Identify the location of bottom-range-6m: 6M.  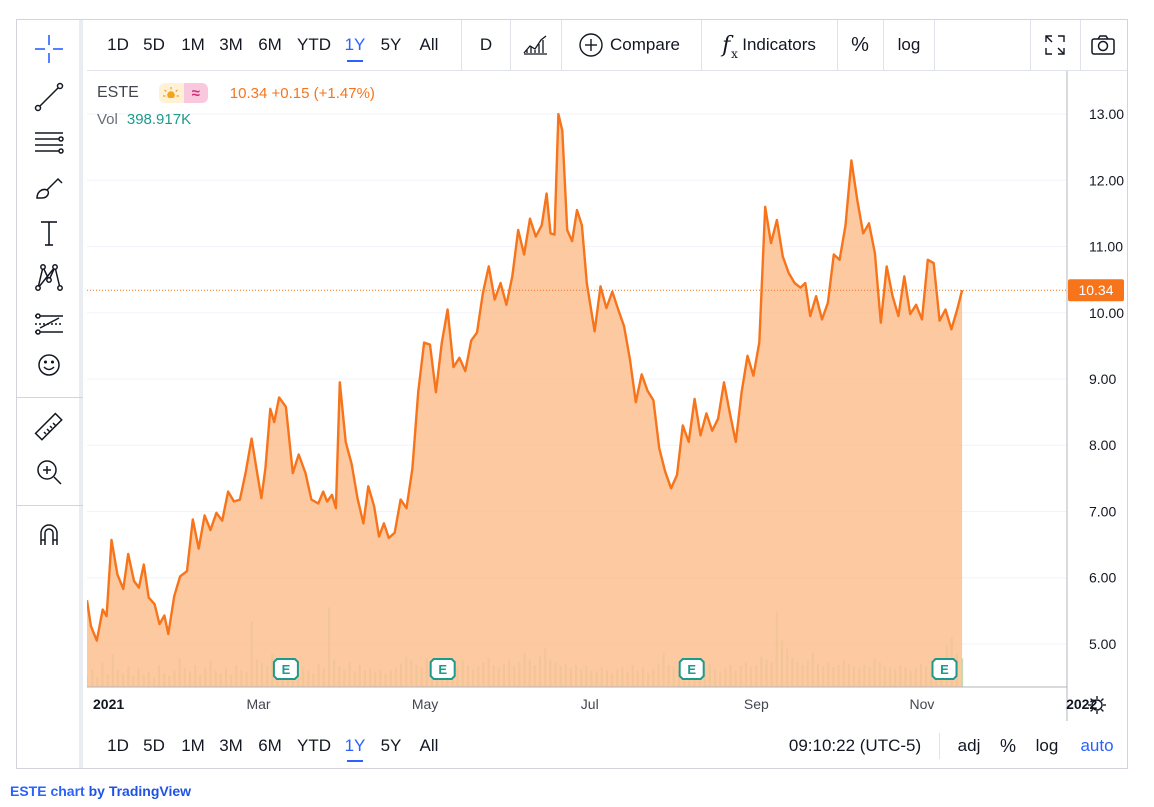
(270, 745).